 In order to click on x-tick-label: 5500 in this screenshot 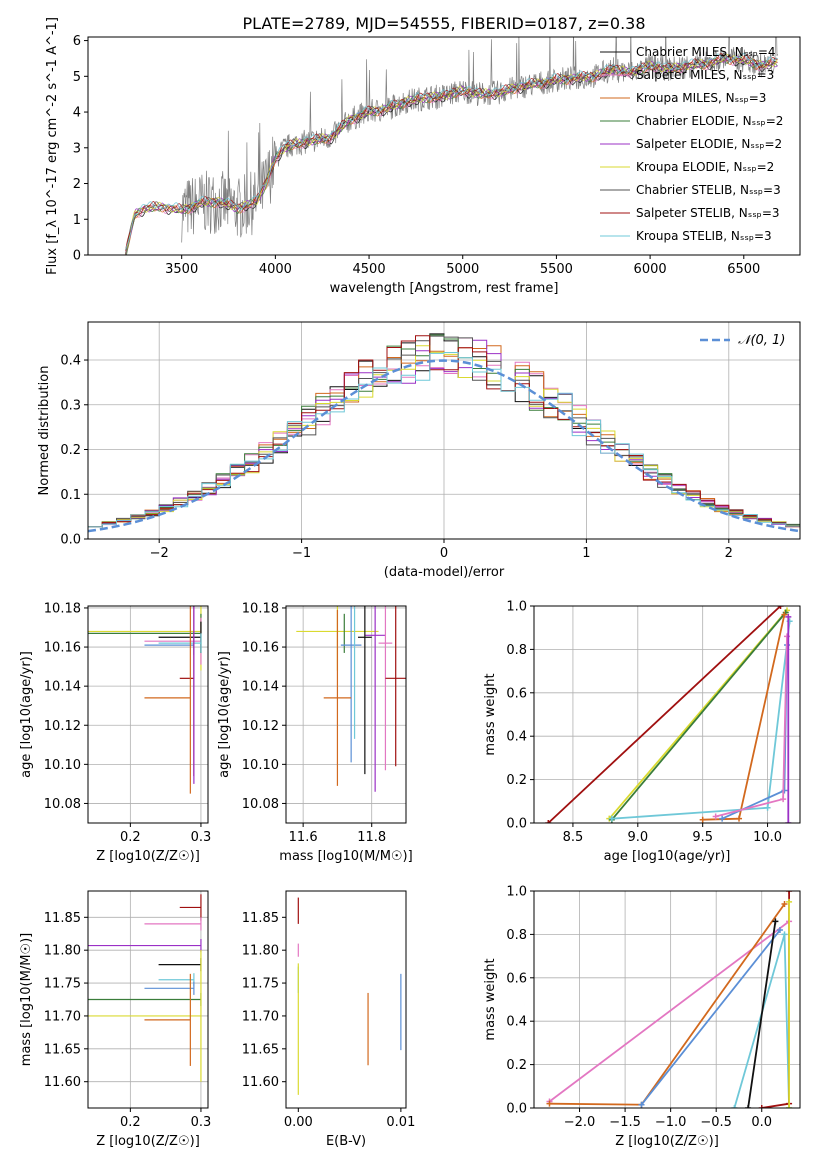, I will do `click(556, 269)`.